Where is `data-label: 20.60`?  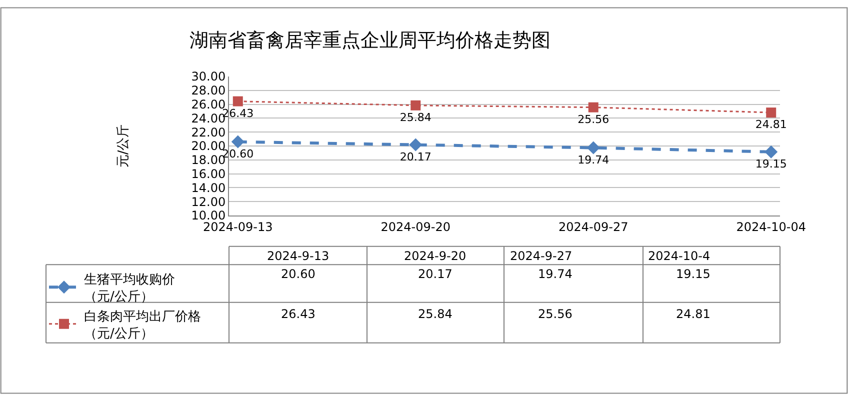
data-label: 20.60 is located at coordinates (298, 274).